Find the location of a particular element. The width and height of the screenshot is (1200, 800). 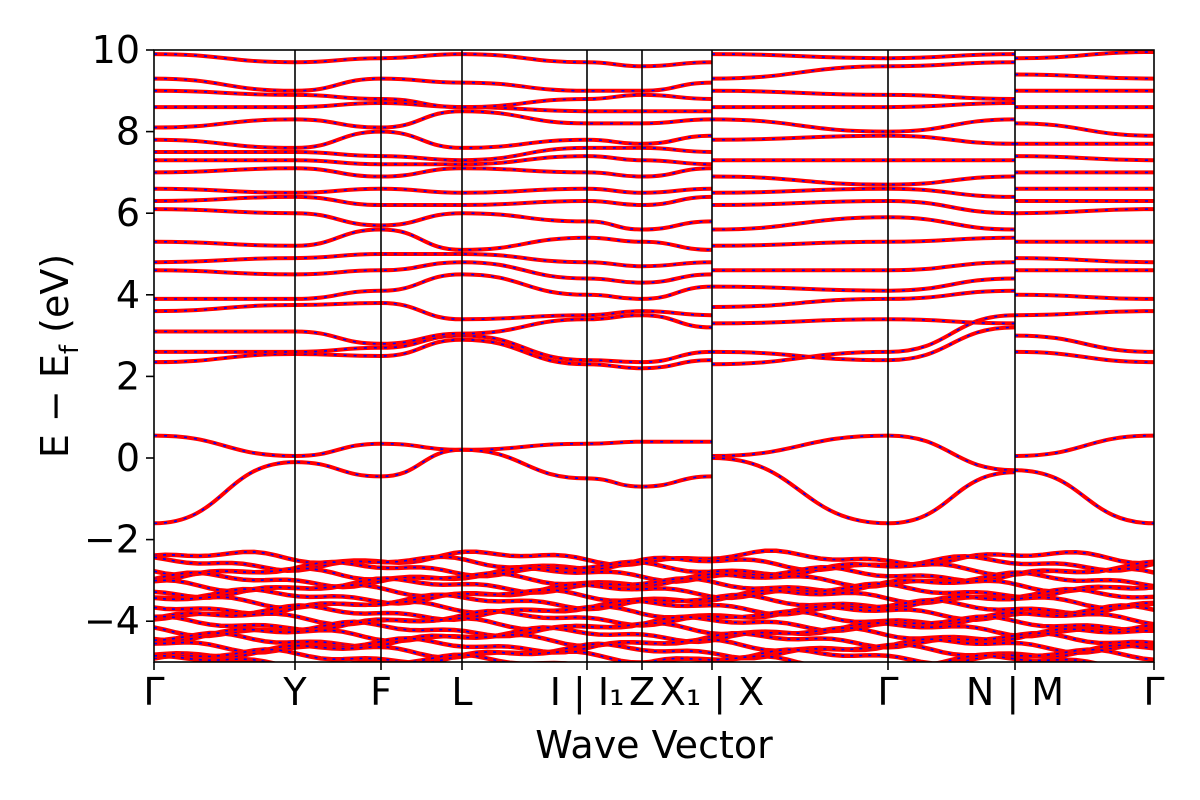

y-tick-label-6: 8 is located at coordinates (128, 132).